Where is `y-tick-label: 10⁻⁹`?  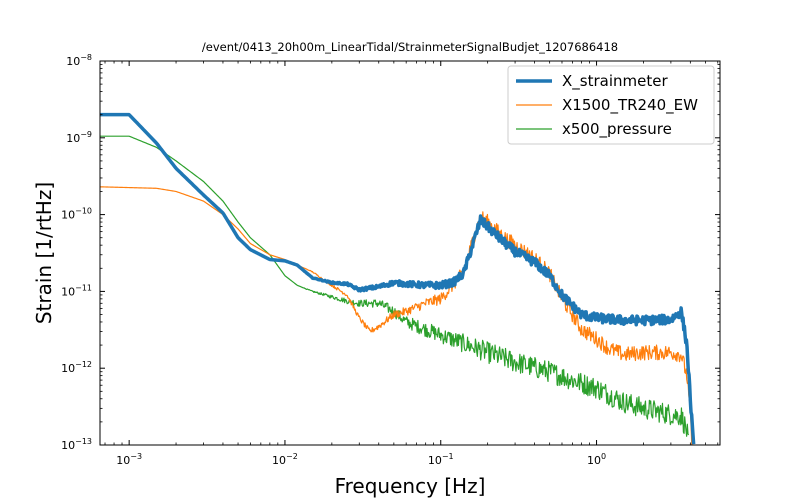 y-tick-label: 10⁻⁹ is located at coordinates (79, 137).